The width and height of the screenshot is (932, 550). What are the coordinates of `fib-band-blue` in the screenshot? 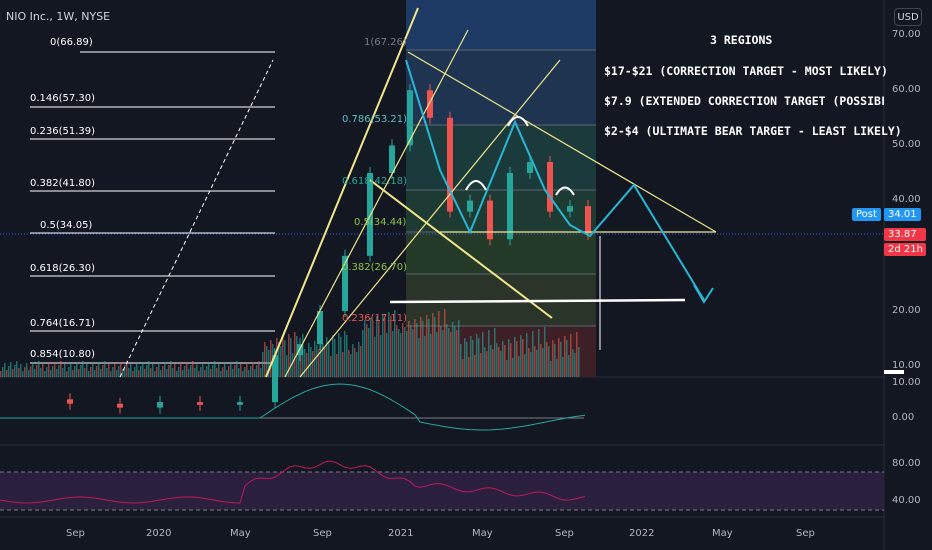 It's located at (501, 87).